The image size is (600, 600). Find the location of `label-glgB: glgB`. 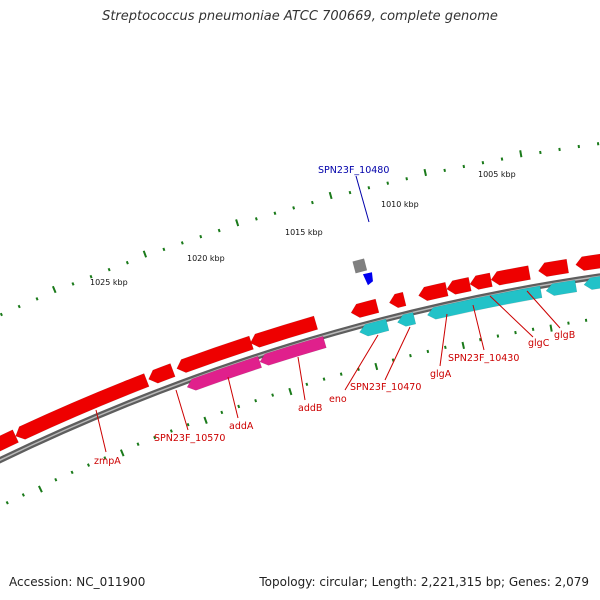

label-glgB: glgB is located at coordinates (564, 335).